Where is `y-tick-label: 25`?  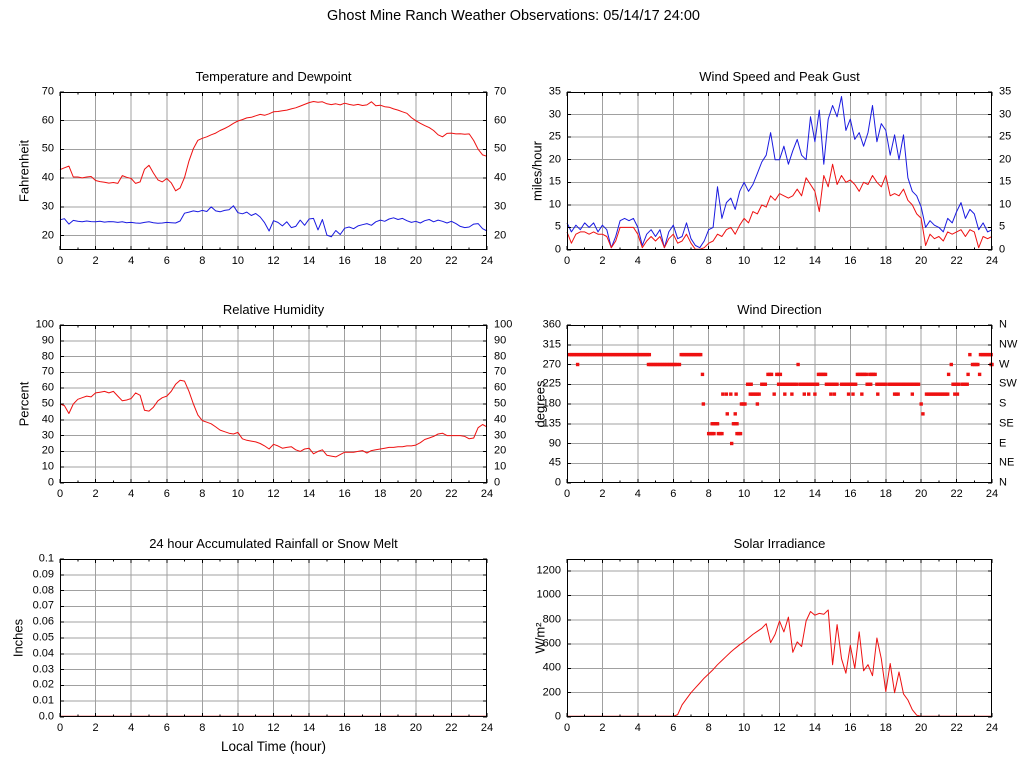 y-tick-label: 25 is located at coordinates (554, 136).